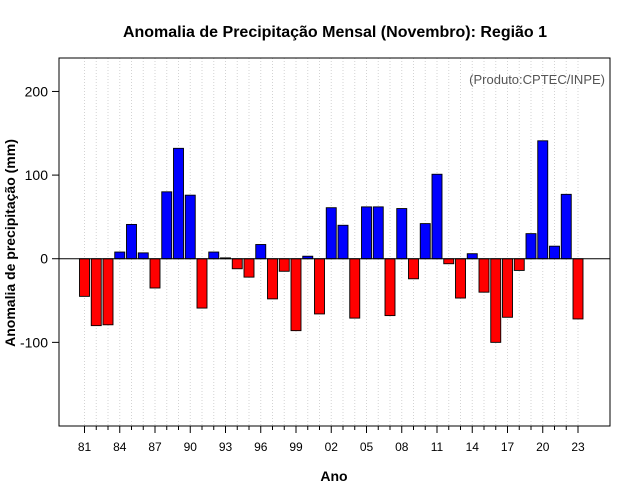 The height and width of the screenshot is (500, 640). I want to click on x-tick-label: 96, so click(261, 447).